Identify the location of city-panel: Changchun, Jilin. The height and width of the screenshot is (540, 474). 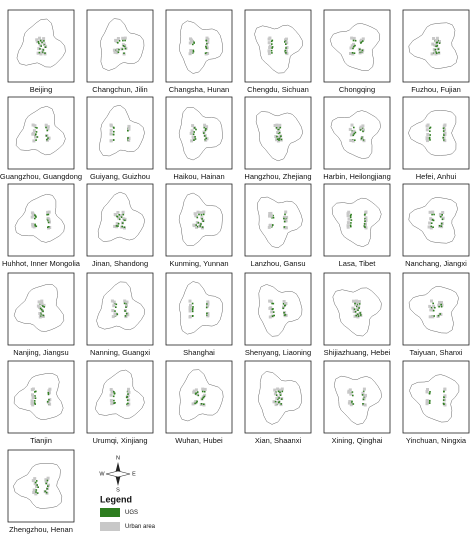
(120, 51).